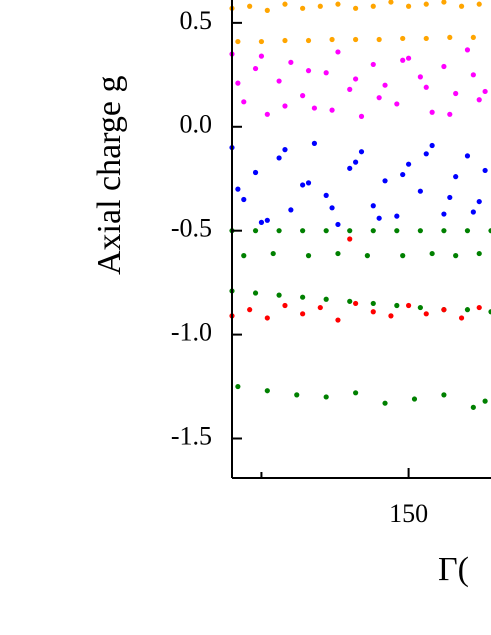  What do you see at coordinates (196, 124) in the screenshot?
I see `y-tick-label: 0.0` at bounding box center [196, 124].